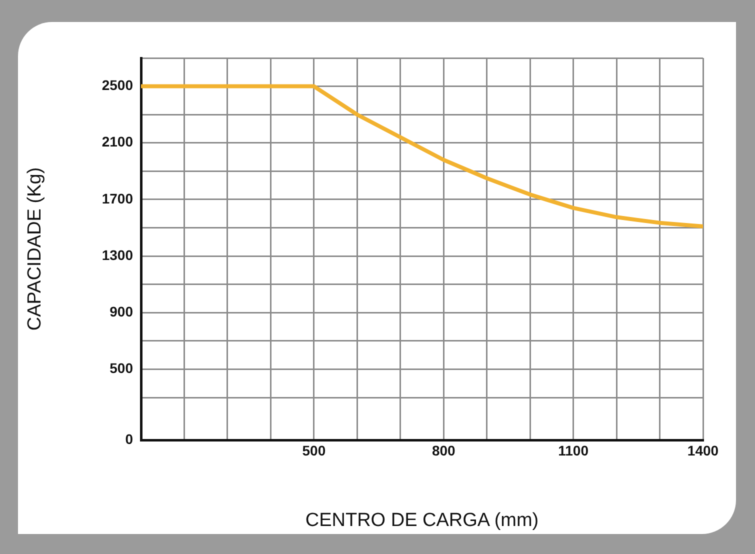 The width and height of the screenshot is (755, 554). Describe the element at coordinates (122, 368) in the screenshot. I see `y-tick-label: 500` at that location.